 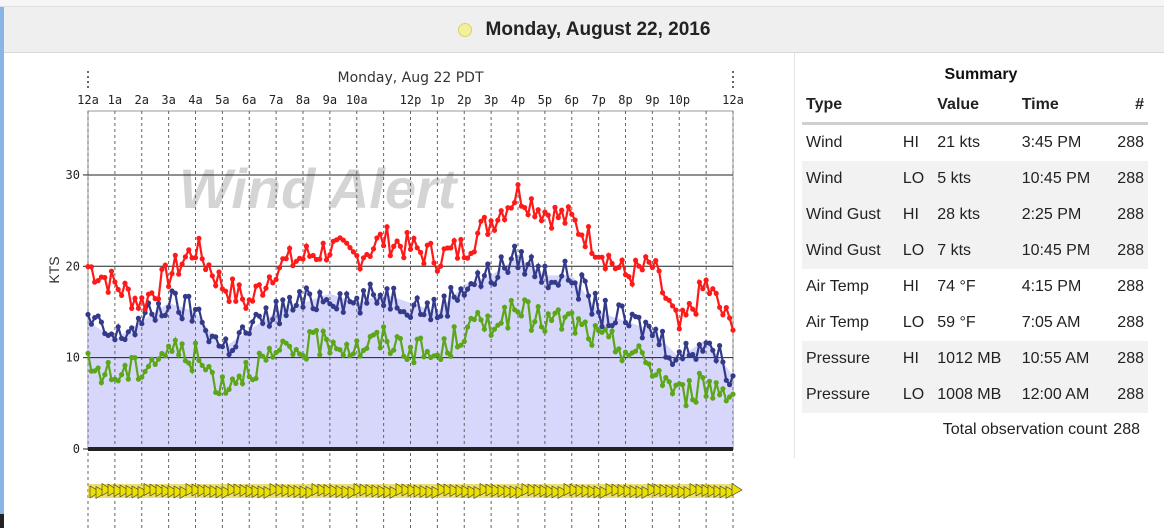 I want to click on x-tick-label: 2p, so click(x=464, y=100).